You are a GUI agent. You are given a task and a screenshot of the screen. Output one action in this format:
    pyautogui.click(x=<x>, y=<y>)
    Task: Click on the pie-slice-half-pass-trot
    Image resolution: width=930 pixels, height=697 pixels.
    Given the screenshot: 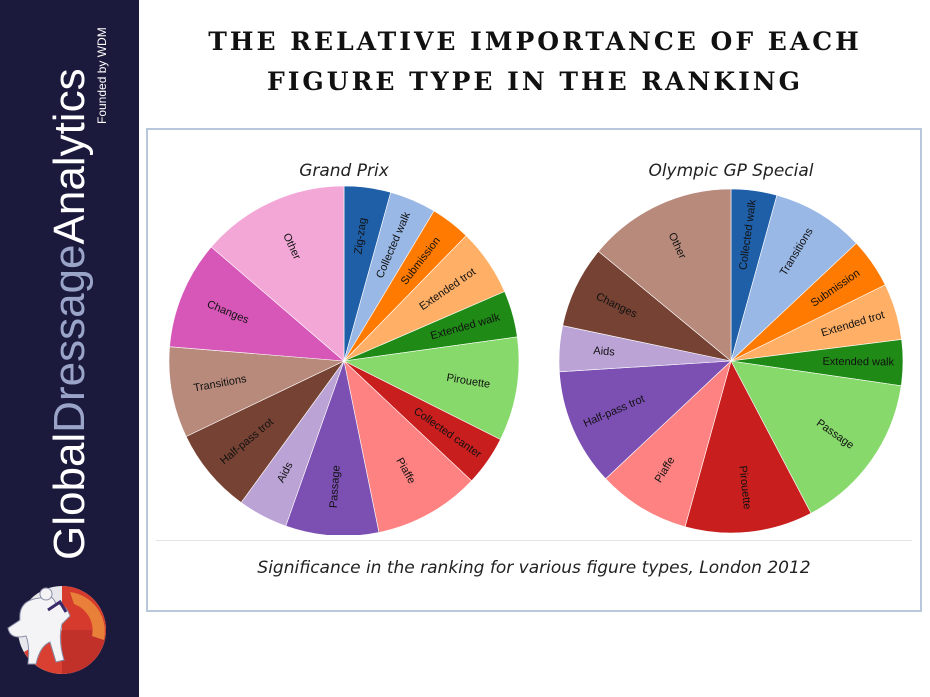 What is the action you would take?
    pyautogui.click(x=645, y=420)
    